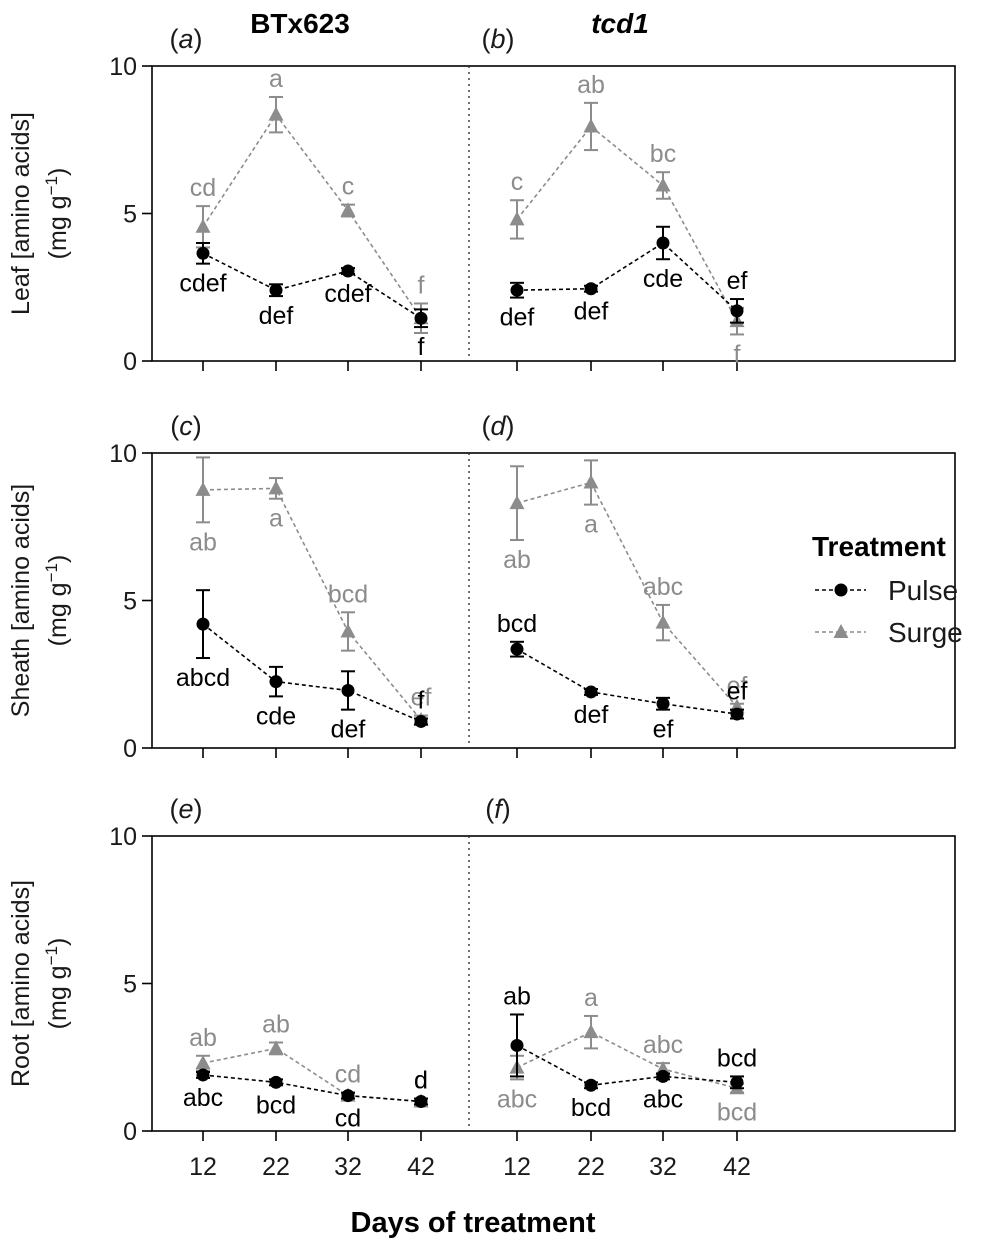 This screenshot has height=1247, width=988. What do you see at coordinates (923, 590) in the screenshot?
I see `legend-entry-label: Pulse` at bounding box center [923, 590].